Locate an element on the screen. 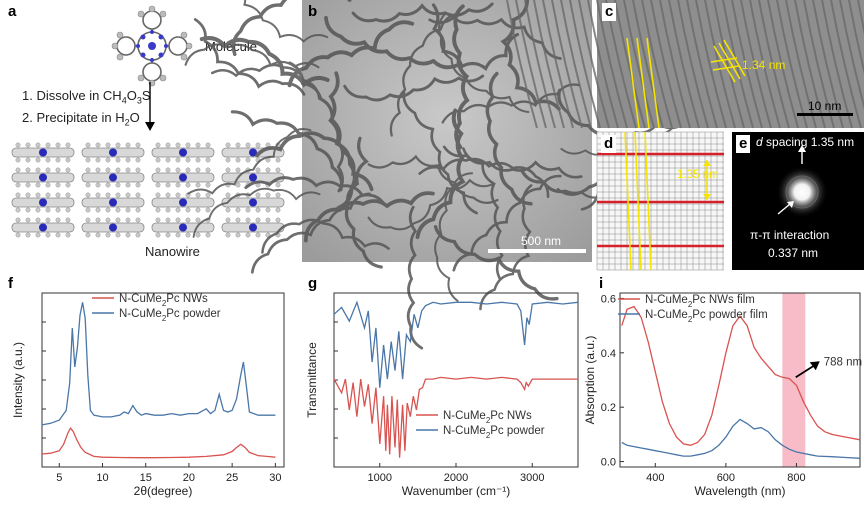 This screenshot has height=510, width=864. simulated-lattice-image is located at coordinates (660, 201).